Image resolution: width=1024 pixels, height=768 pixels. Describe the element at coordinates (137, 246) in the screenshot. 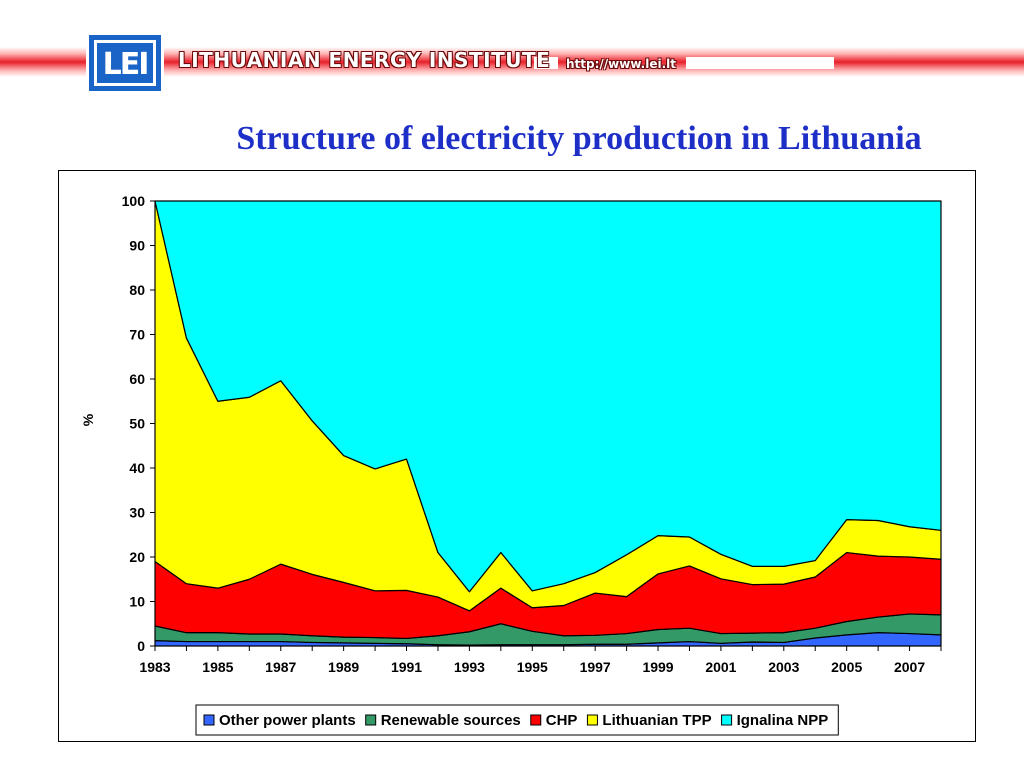

I see `y-tick-label: 90` at that location.